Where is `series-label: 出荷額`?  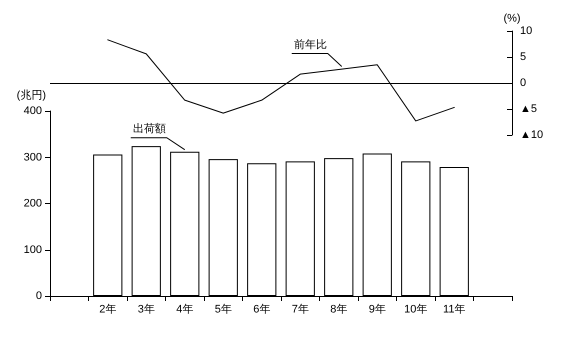
series-label: 出荷額 is located at coordinates (149, 129).